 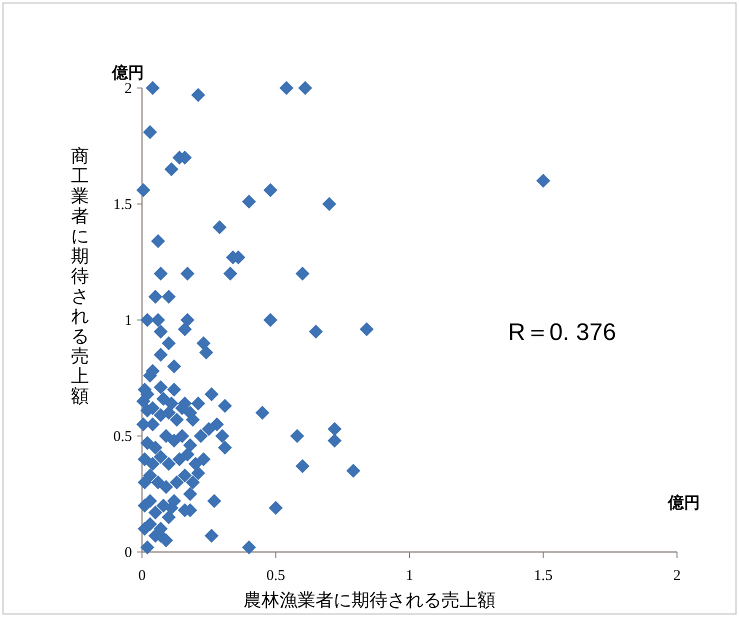 I want to click on y-tick-label: 0, so click(x=128, y=553).